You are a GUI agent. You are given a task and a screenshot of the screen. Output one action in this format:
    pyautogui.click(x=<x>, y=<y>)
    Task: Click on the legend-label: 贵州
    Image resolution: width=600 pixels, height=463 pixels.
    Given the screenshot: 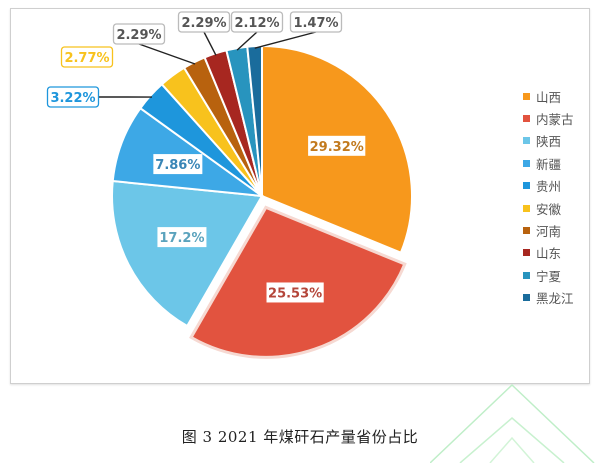 What is the action you would take?
    pyautogui.click(x=548, y=185)
    